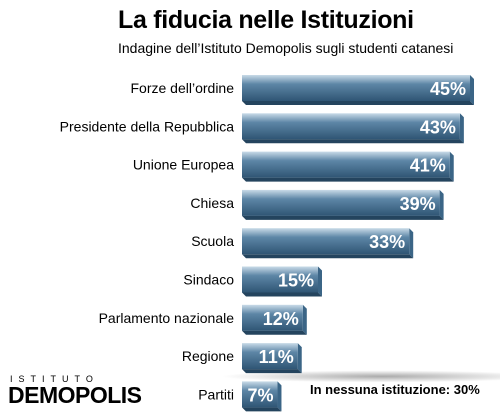 This screenshot has height=418, width=500. Describe the element at coordinates (216, 394) in the screenshot. I see `category-label: Partiti` at that location.